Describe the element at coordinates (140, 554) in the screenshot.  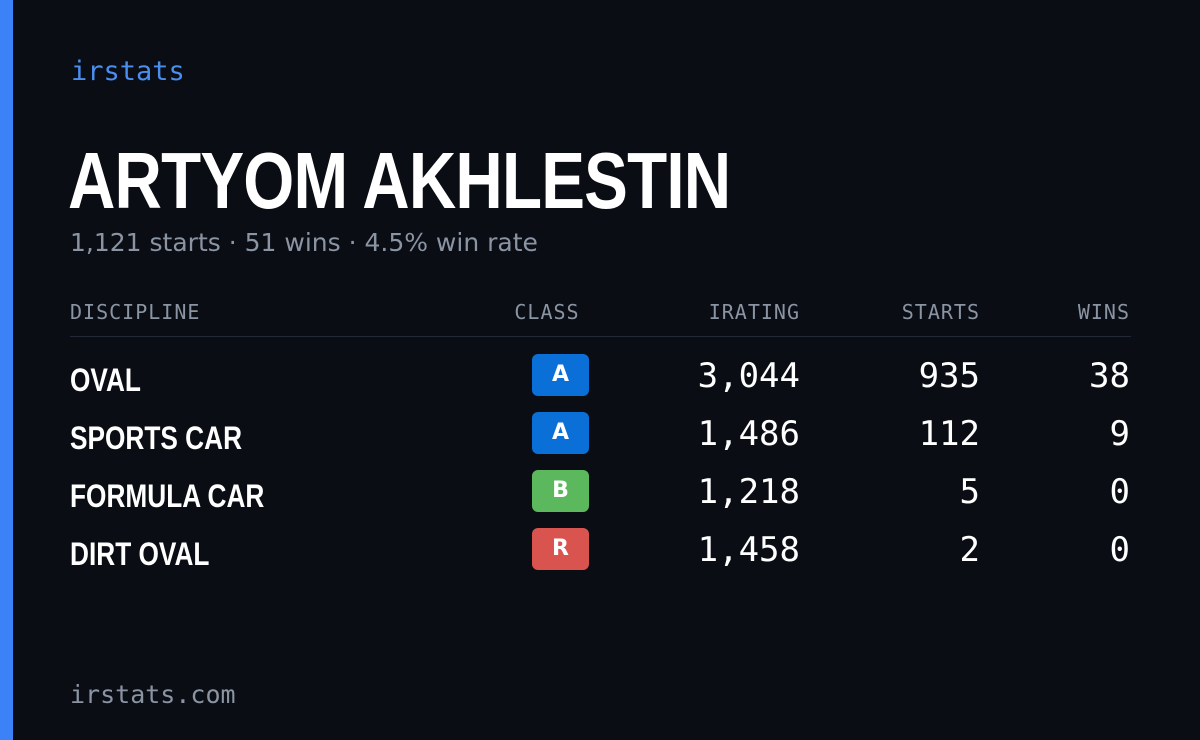
I see `row-discipline: DIRT OVAL` at that location.